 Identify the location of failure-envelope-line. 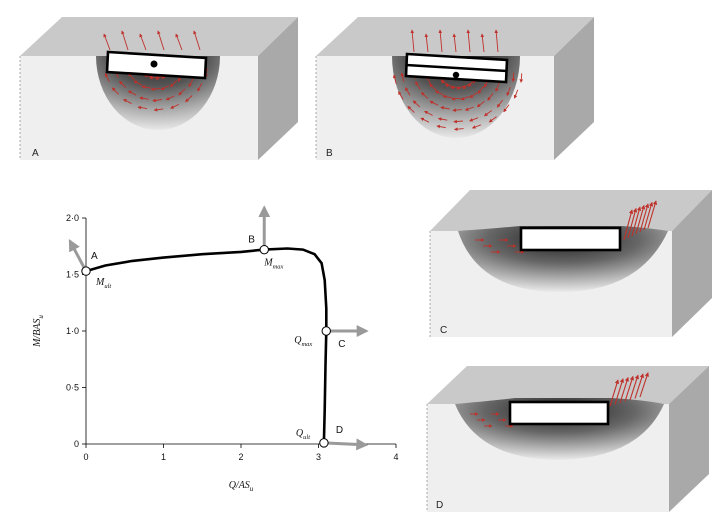
(206, 345).